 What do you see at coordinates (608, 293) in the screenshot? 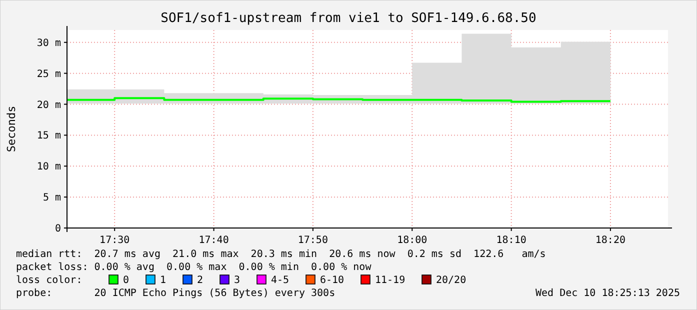
I see `text: Wed Dec 10 18:25:13 2025` at bounding box center [608, 293].